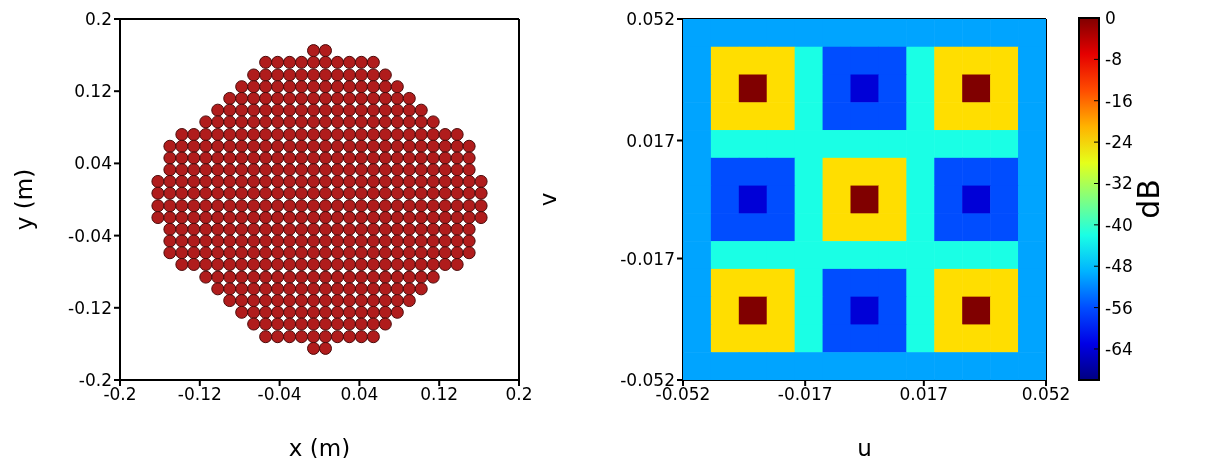  What do you see at coordinates (1113, 59) in the screenshot?
I see `color-bar-label: -8` at bounding box center [1113, 59].